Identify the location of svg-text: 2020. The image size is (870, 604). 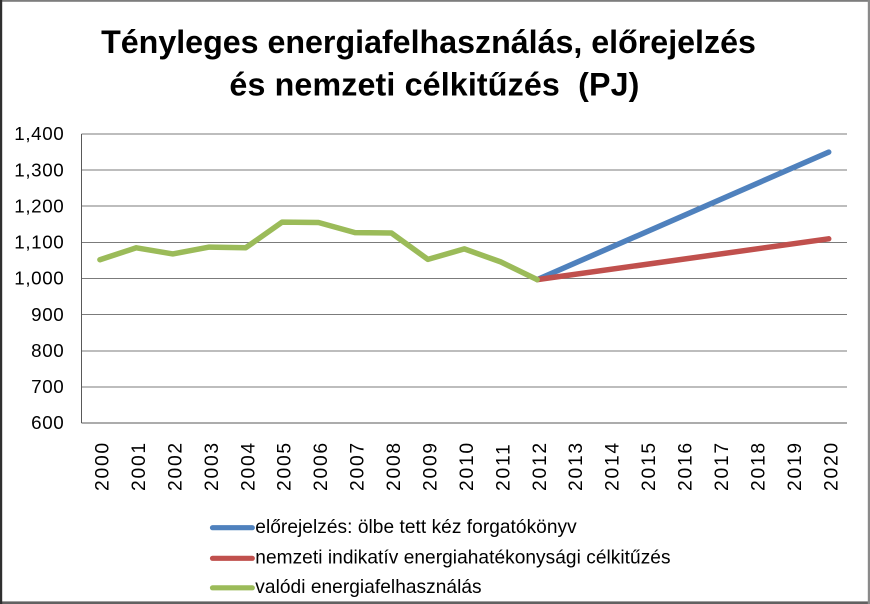
(831, 466).